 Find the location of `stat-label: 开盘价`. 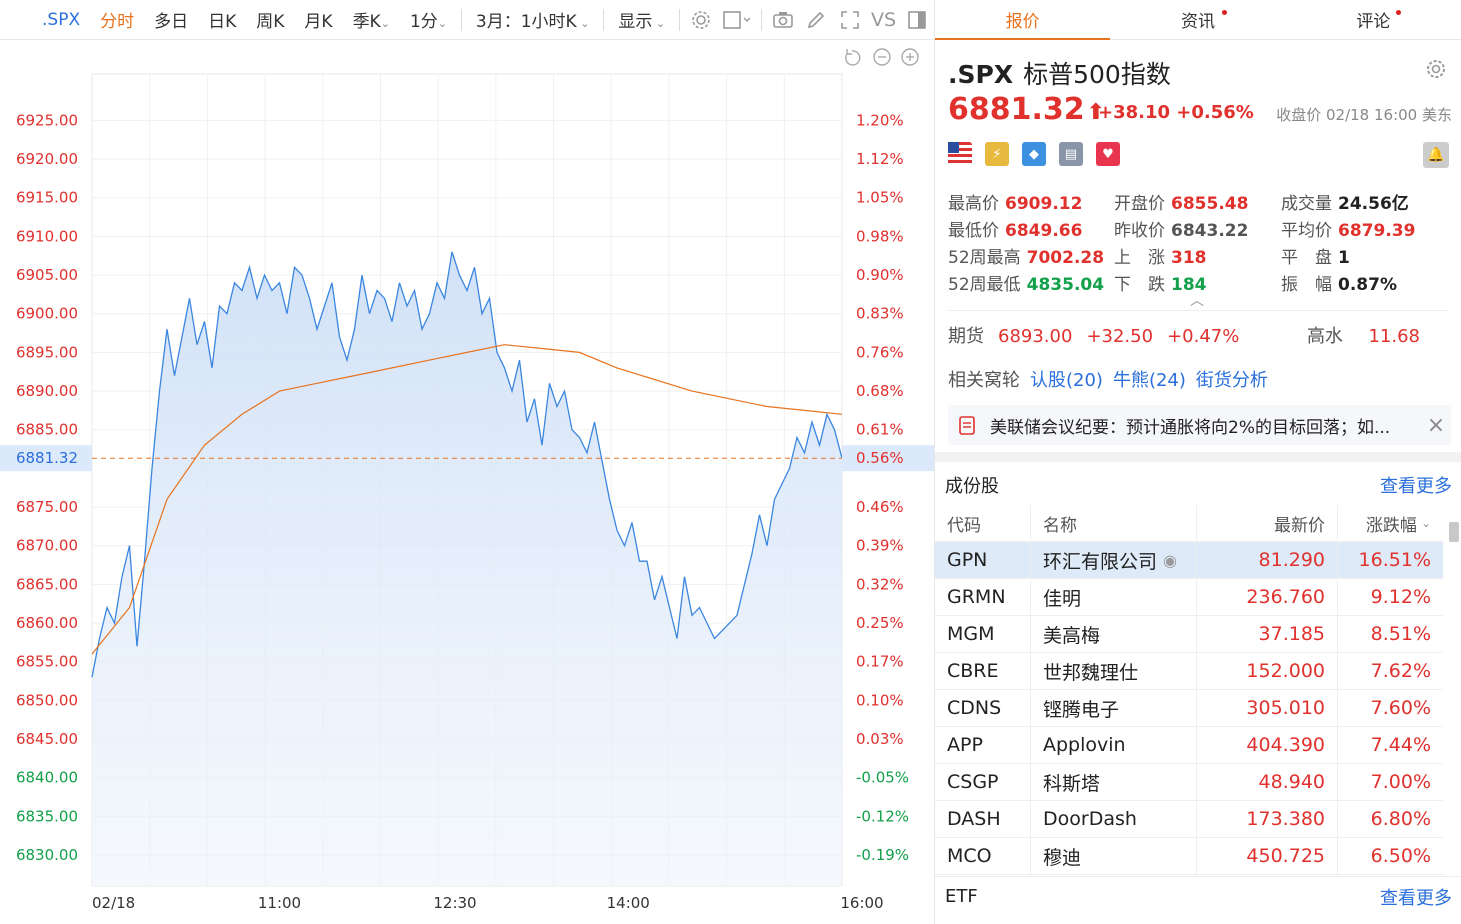

stat-label: 开盘价 is located at coordinates (1139, 204).